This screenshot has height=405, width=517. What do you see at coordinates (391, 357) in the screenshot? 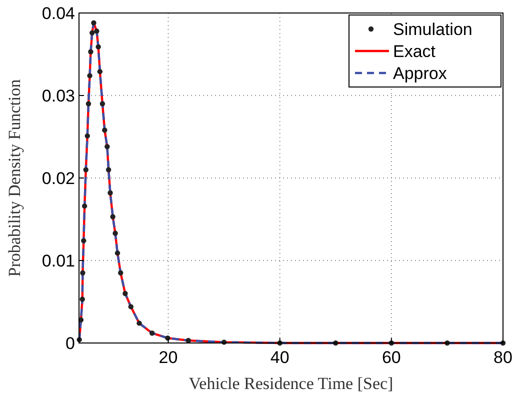
I see `x-tick-label: 60` at bounding box center [391, 357].